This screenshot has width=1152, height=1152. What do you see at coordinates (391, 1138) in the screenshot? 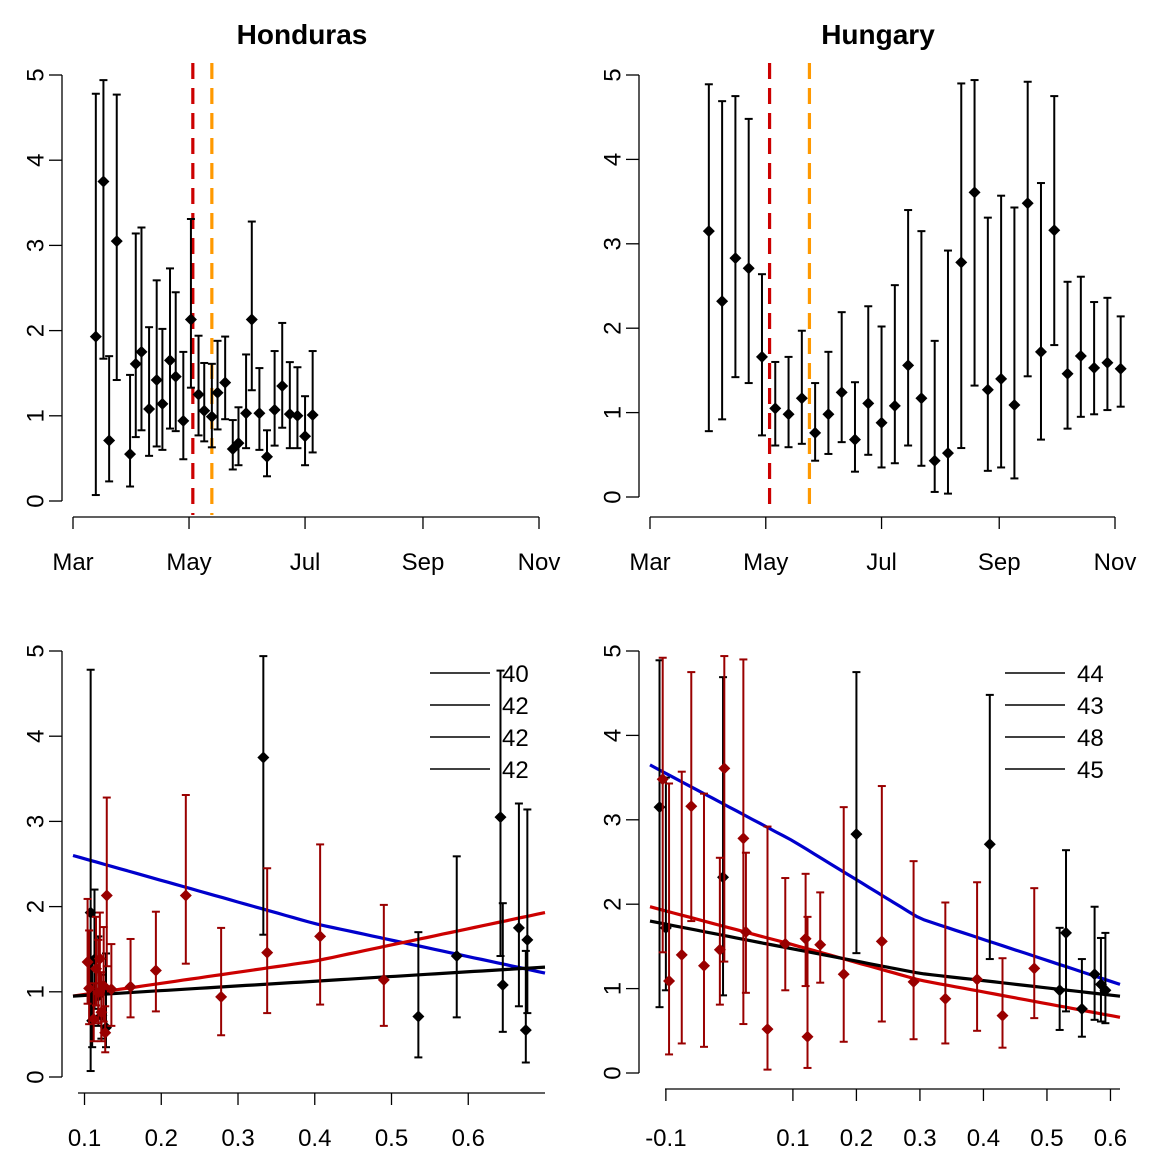
I see `x-tick-label: 0.5` at bounding box center [391, 1138].